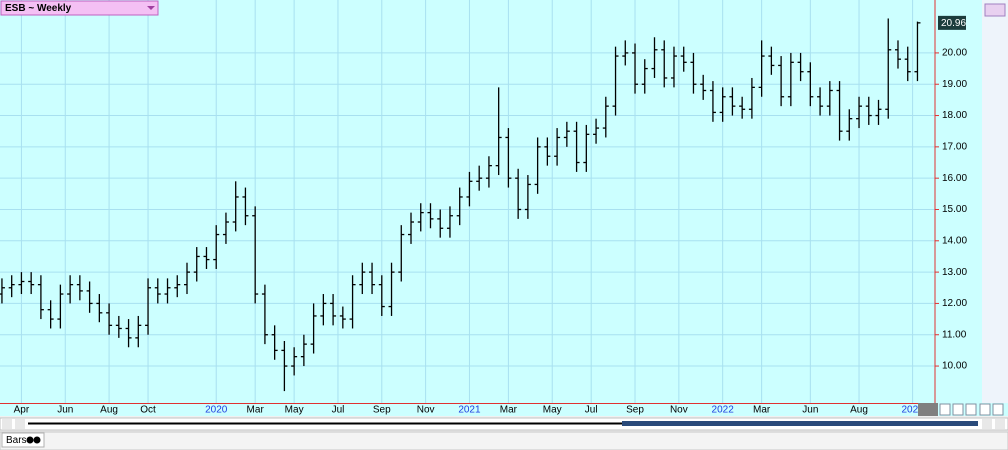  What do you see at coordinates (79, 8) in the screenshot?
I see `title-box` at bounding box center [79, 8].